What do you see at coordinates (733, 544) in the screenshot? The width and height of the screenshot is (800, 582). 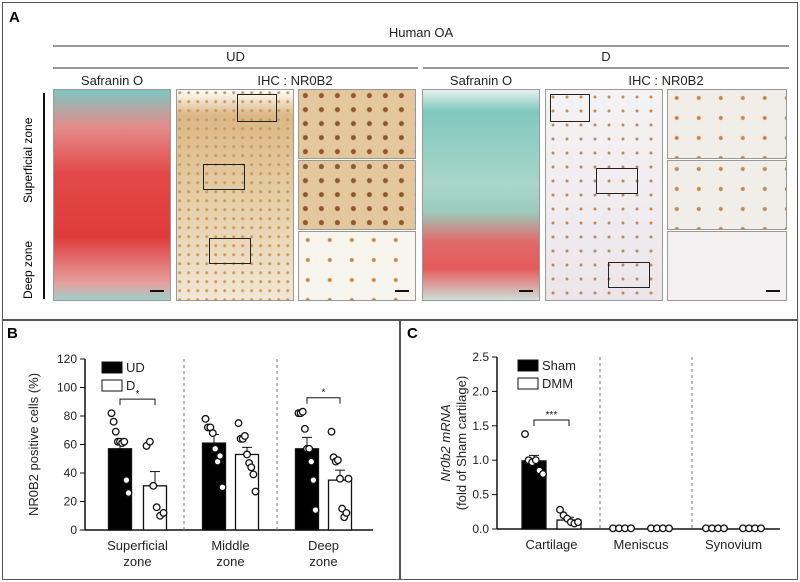 I see `category-label: Synovium` at bounding box center [733, 544].